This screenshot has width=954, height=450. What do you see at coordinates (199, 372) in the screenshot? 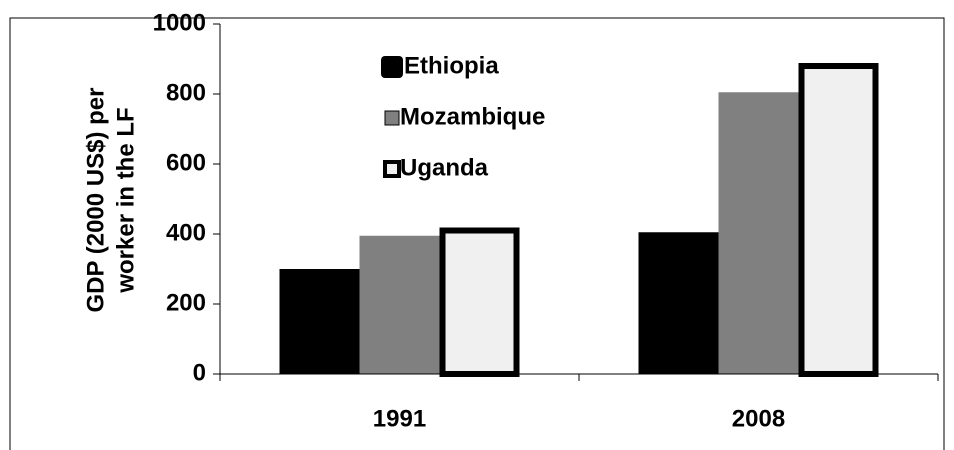
I see `y-tick-label: 0` at bounding box center [199, 372].